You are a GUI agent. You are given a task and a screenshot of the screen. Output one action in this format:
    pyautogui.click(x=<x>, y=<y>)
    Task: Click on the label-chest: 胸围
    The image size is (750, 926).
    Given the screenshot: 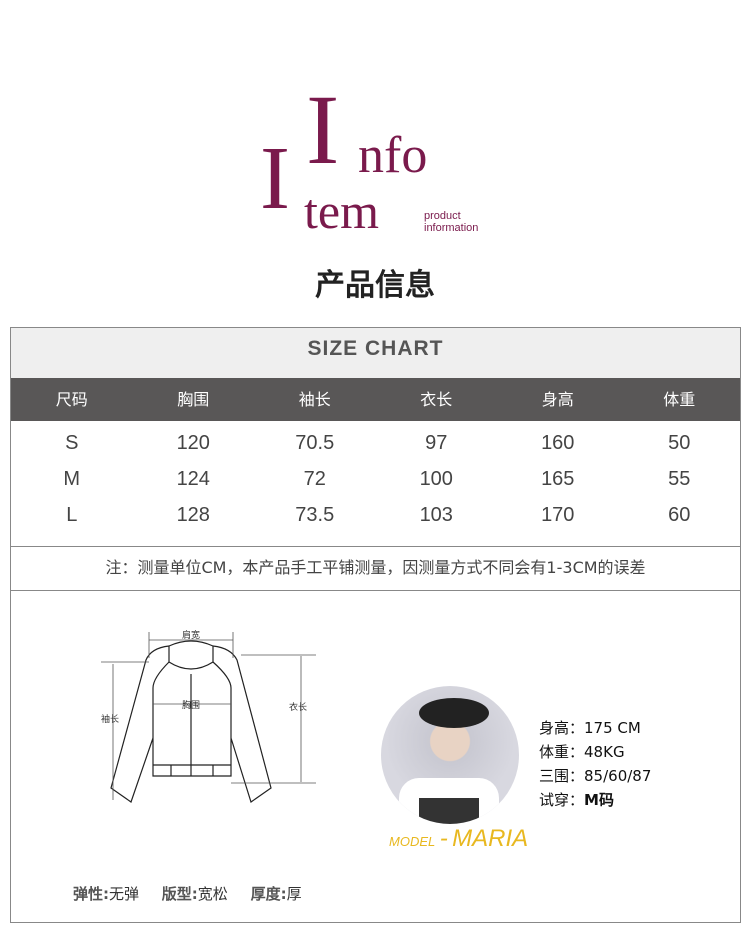 What is the action you would take?
    pyautogui.click(x=191, y=705)
    